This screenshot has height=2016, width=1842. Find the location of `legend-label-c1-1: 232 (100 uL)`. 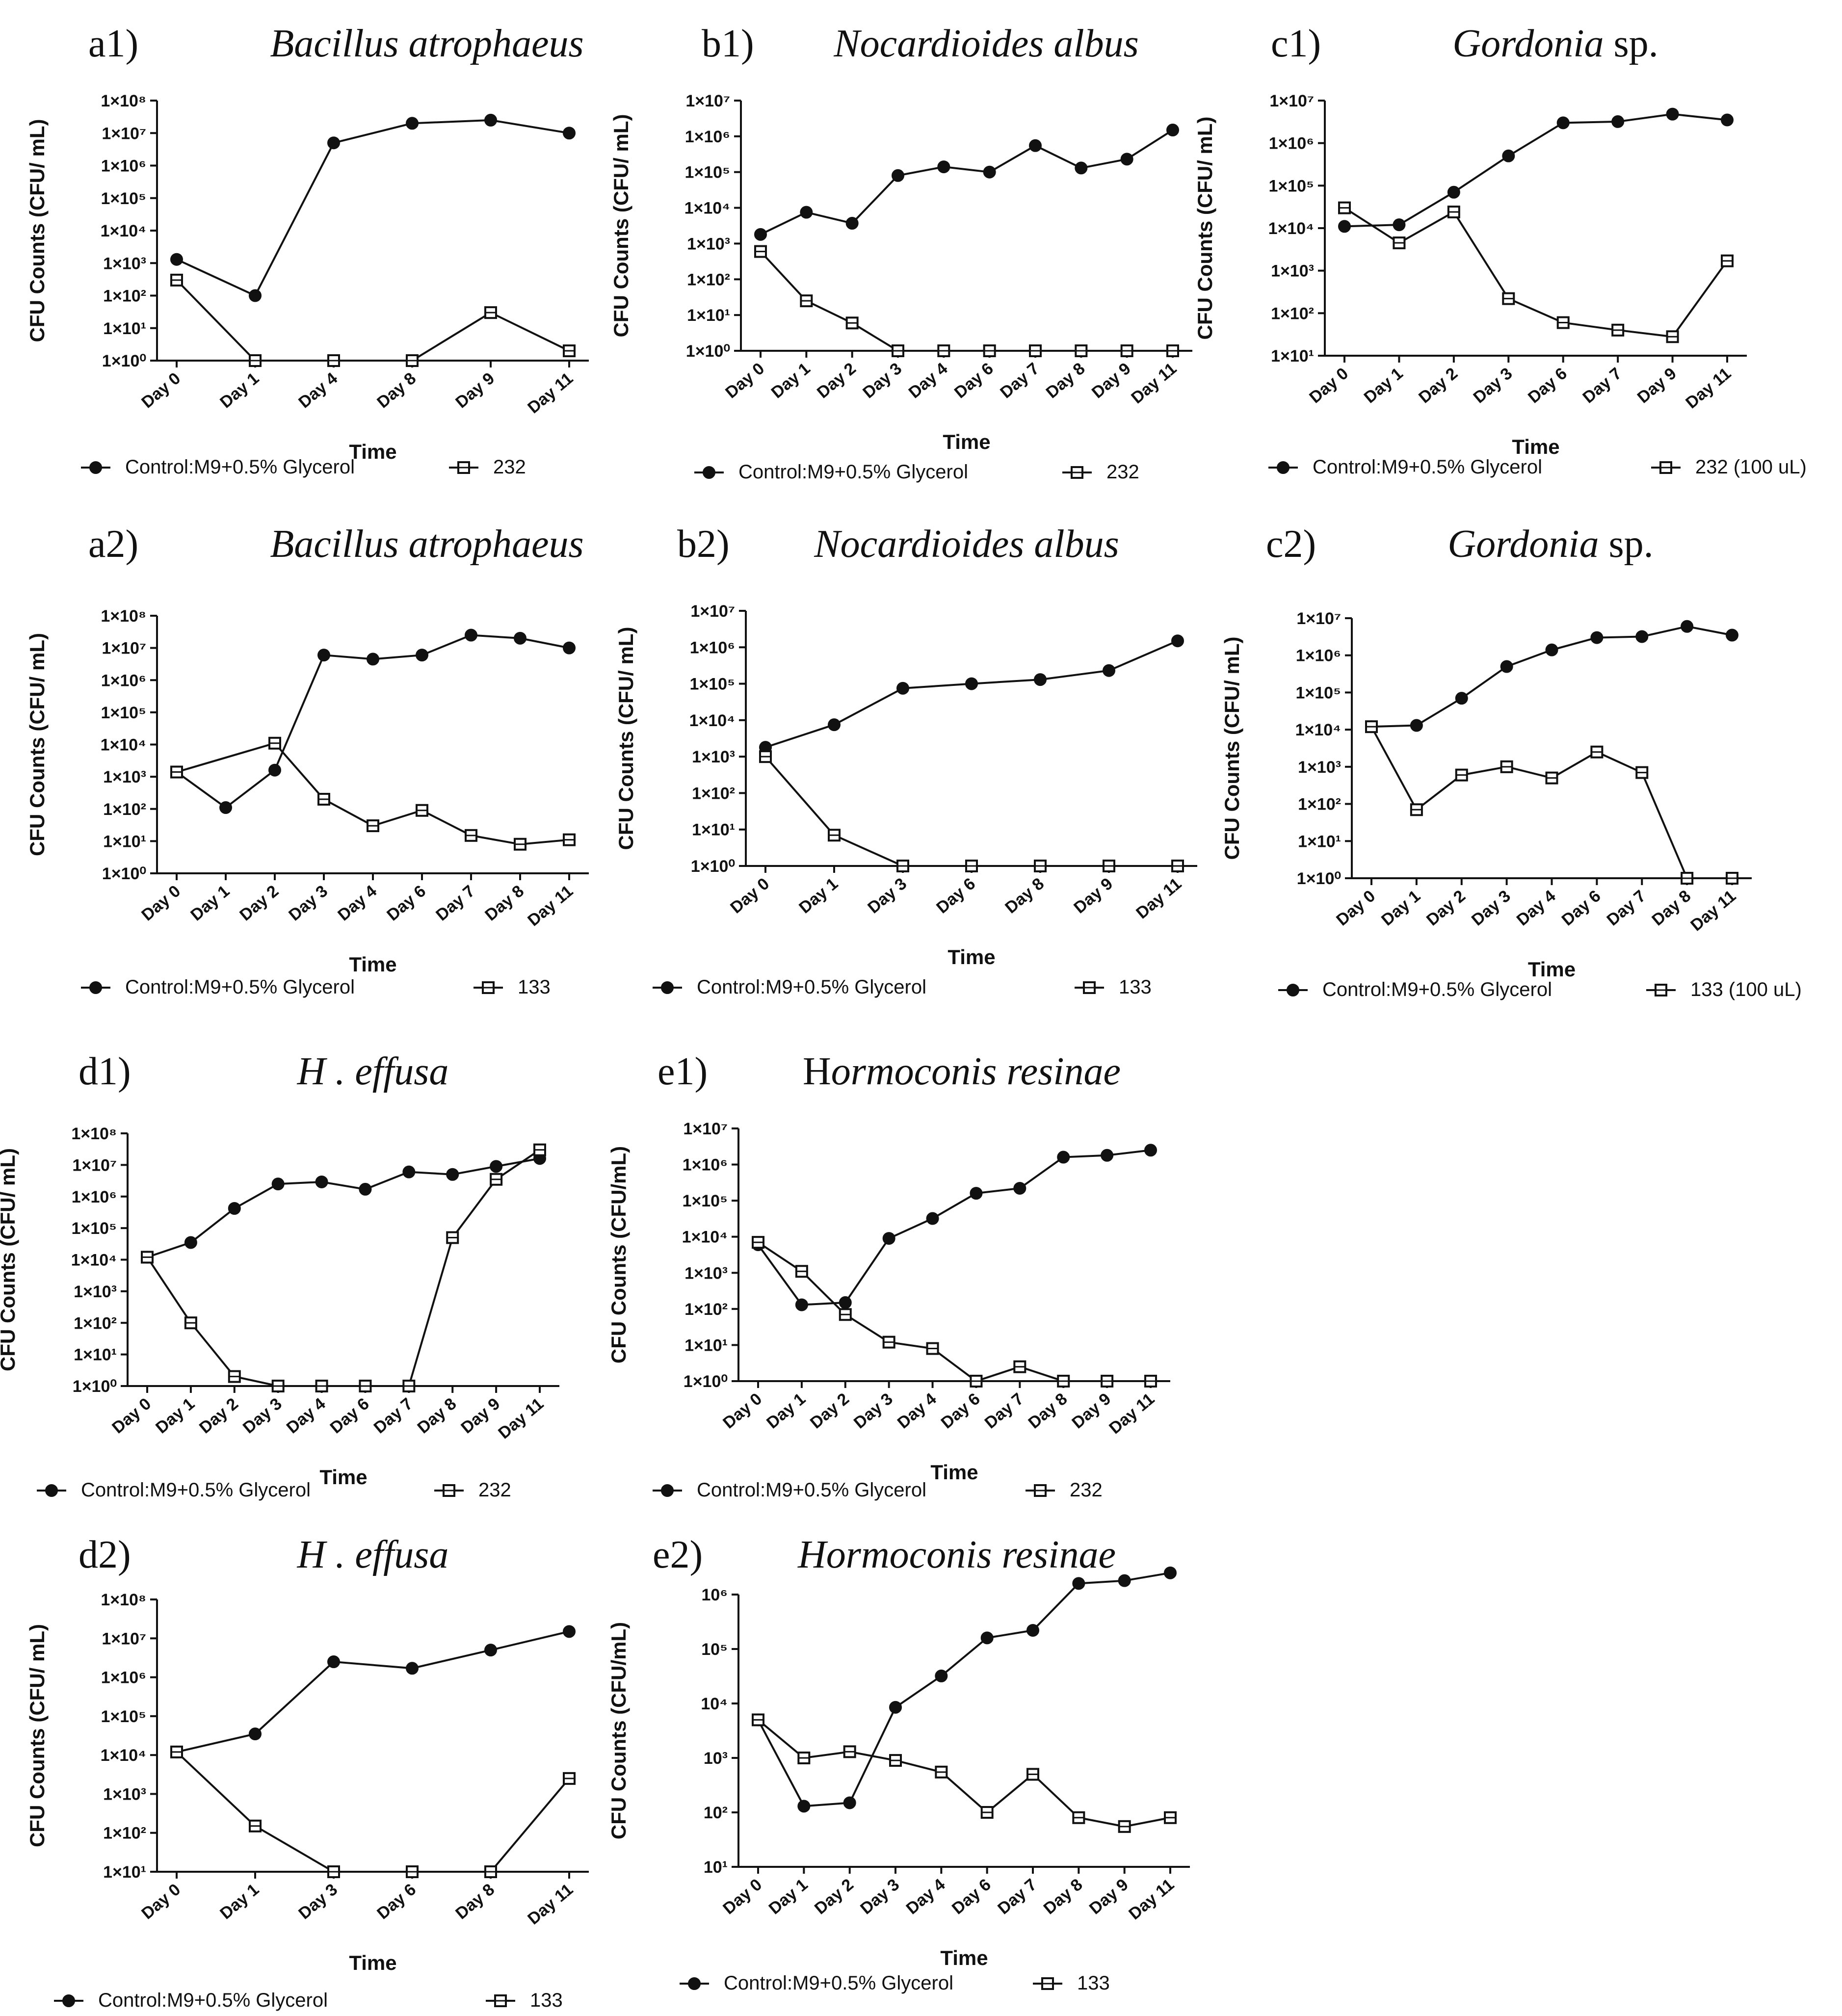

legend-label-c1-1: 232 (100 uL) is located at coordinates (1751, 467).